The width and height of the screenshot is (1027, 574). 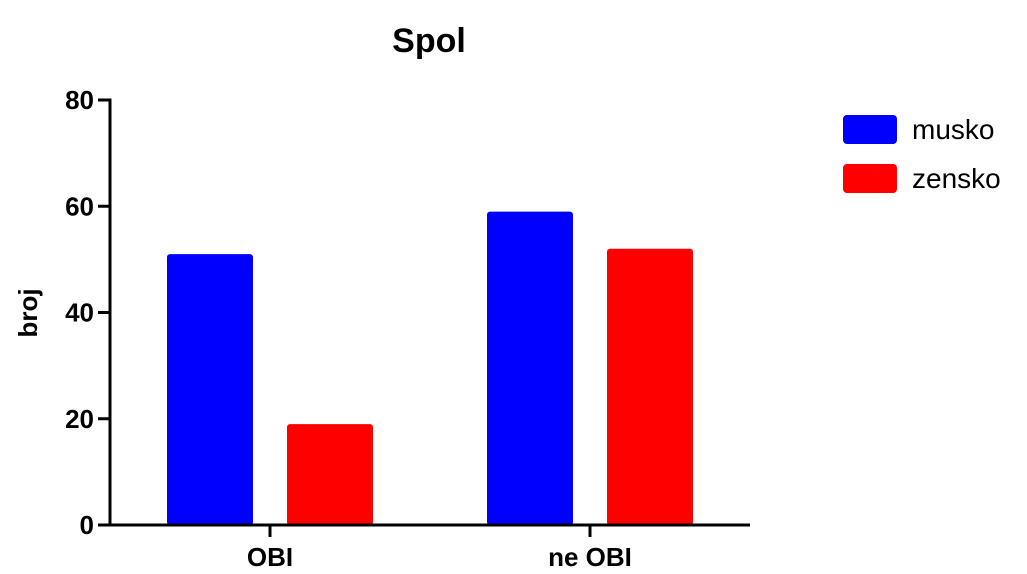 I want to click on y-tick-label: 20, so click(x=79, y=419).